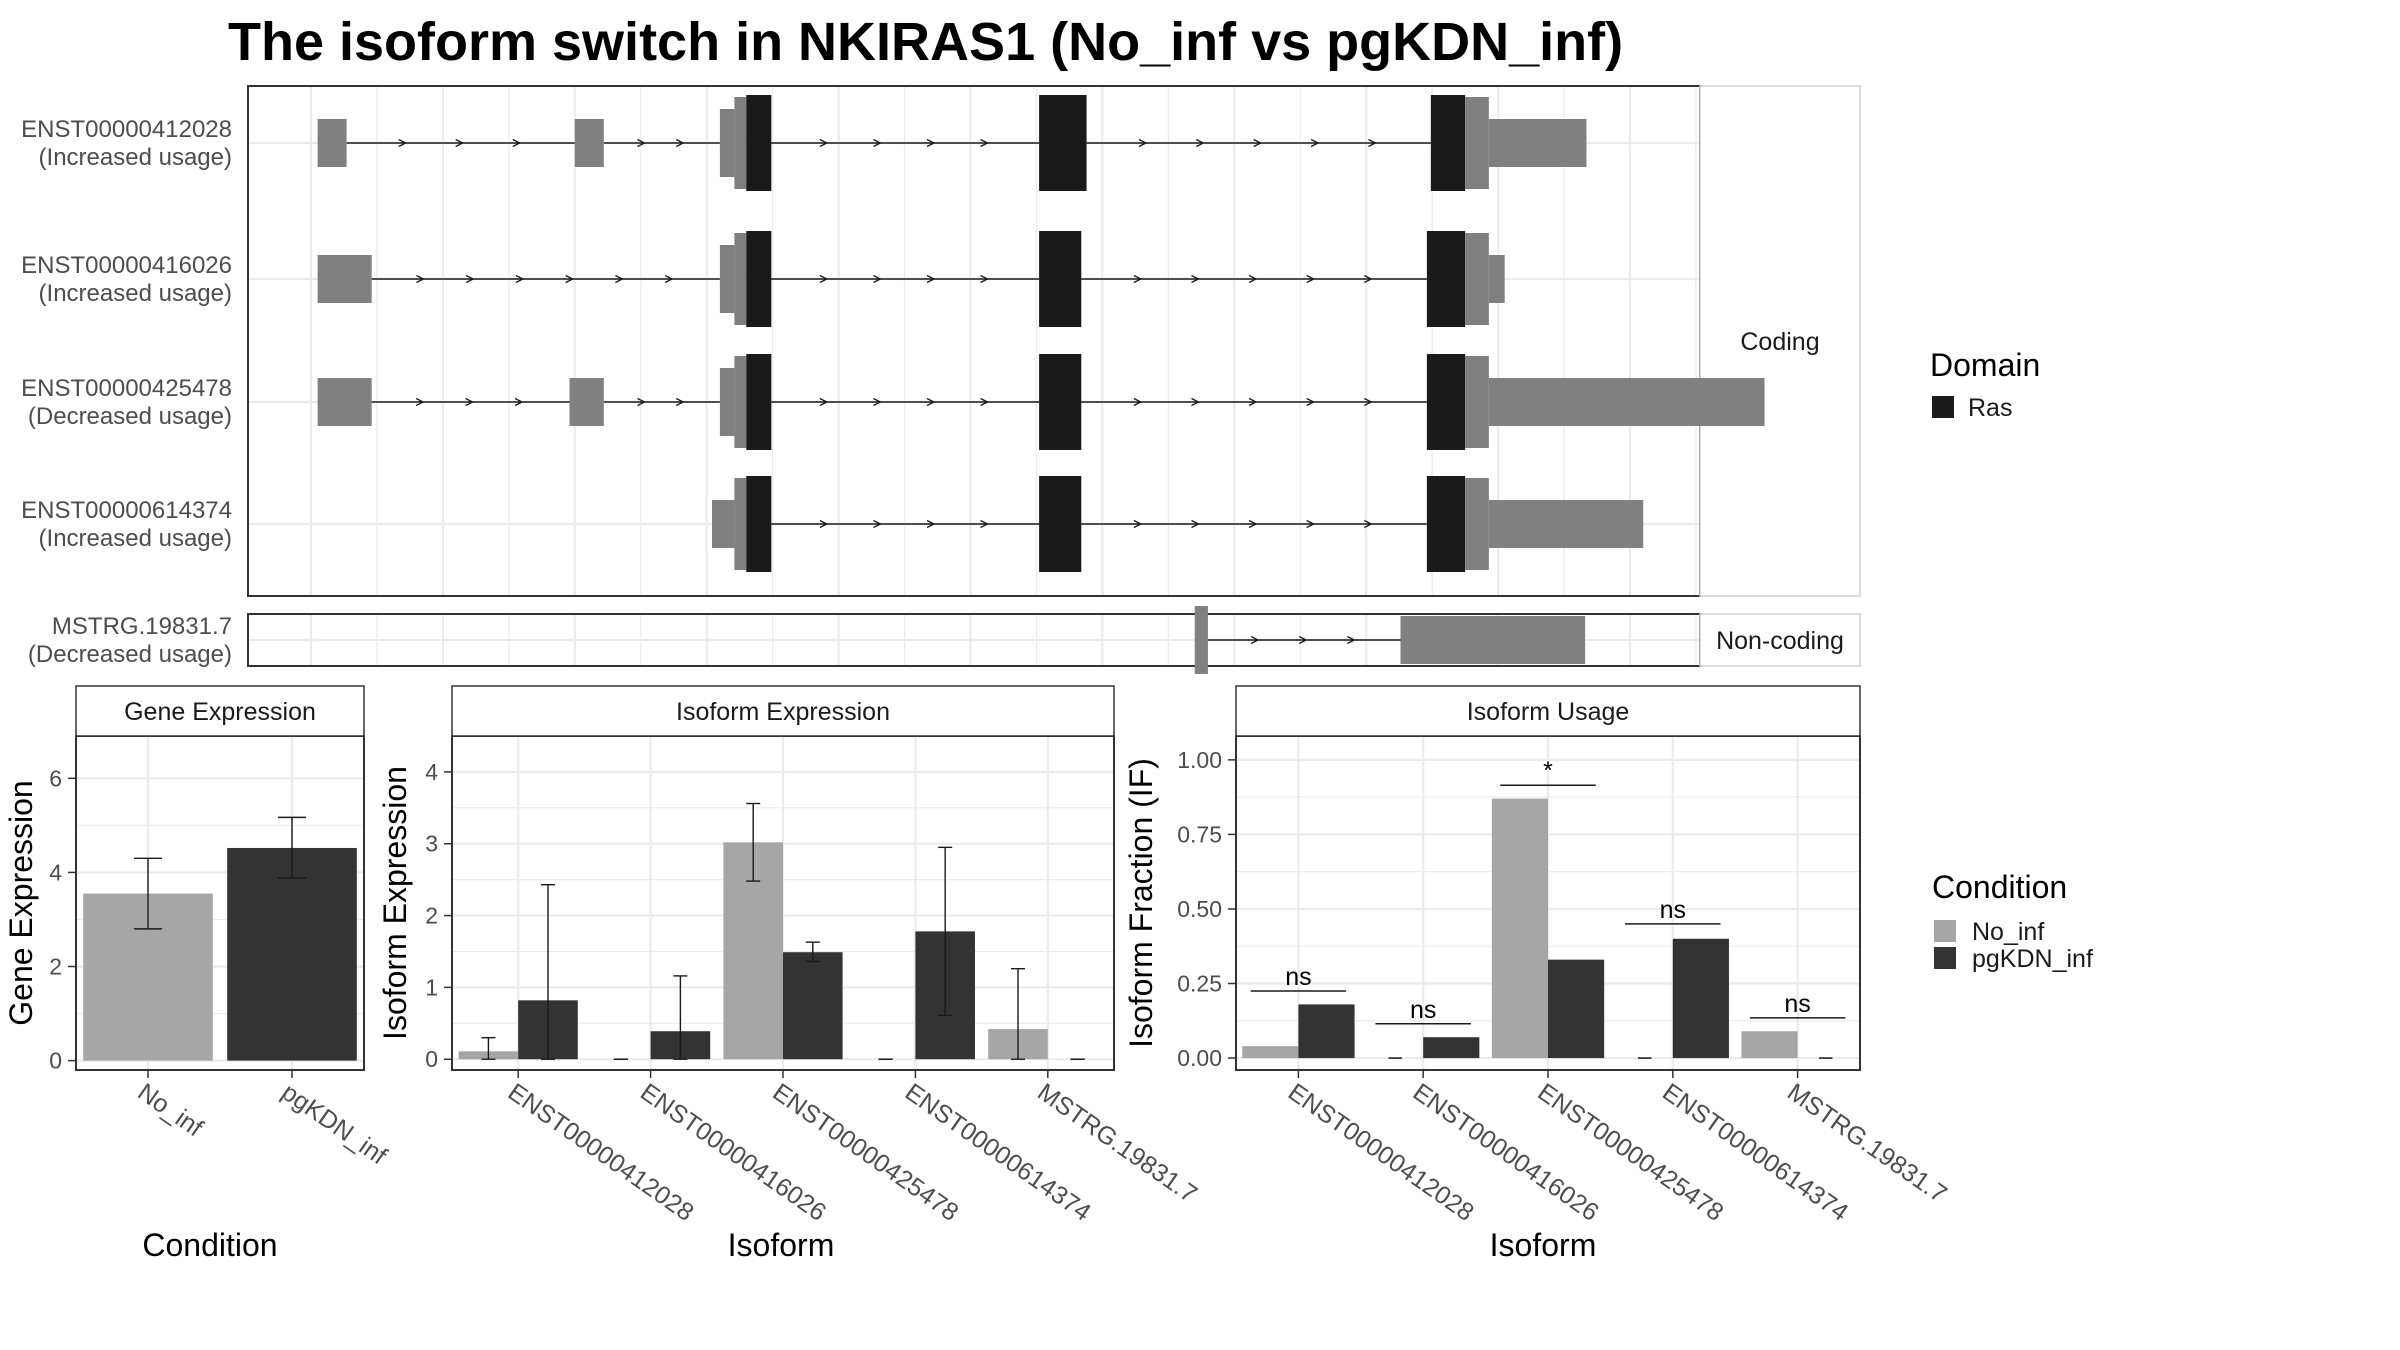 Image resolution: width=2400 pixels, height=1350 pixels. Describe the element at coordinates (2032, 959) in the screenshot. I see `condition-legend-label: pgKDN_inf` at that location.